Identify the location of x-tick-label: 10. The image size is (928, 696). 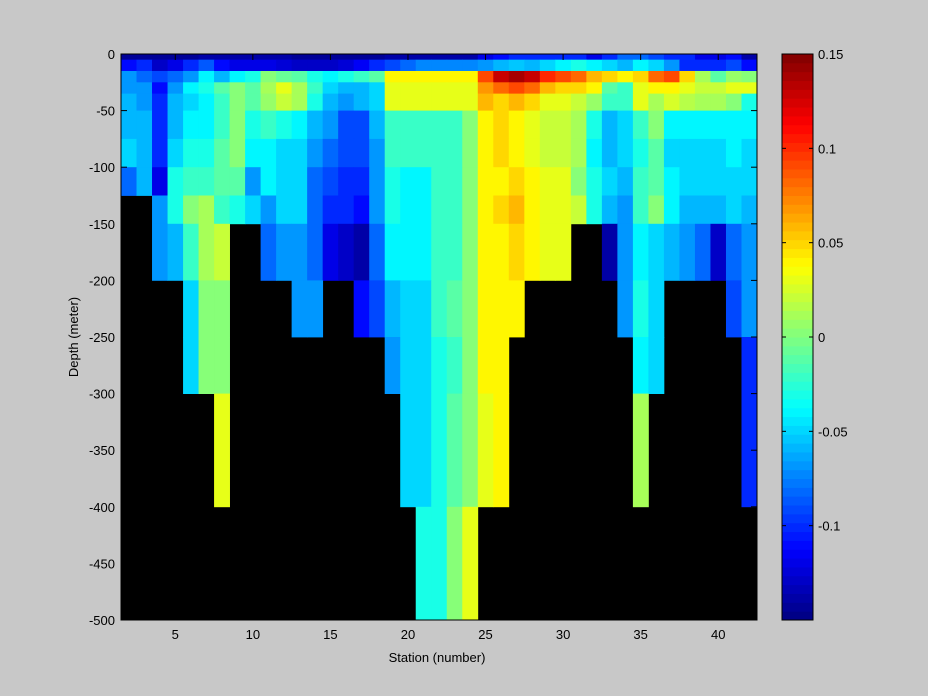
(253, 634).